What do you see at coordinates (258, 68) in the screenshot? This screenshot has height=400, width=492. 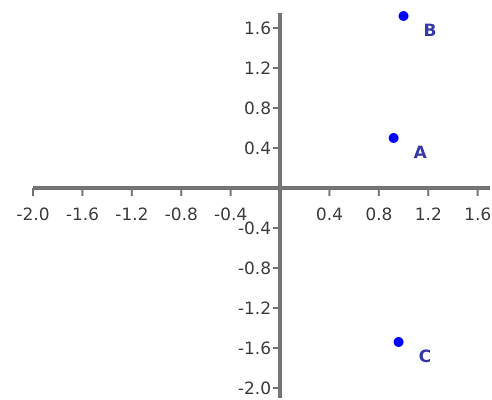 I see `y-tick-label: 1.2` at bounding box center [258, 68].